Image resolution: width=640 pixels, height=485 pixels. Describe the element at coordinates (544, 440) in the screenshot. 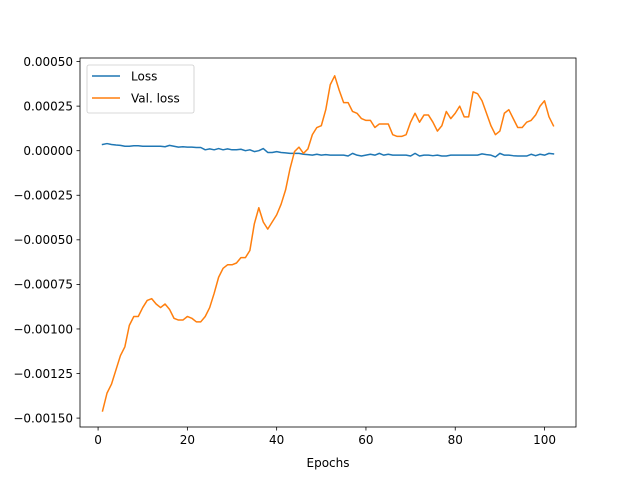

I see `x-tick-label: 100` at that location.